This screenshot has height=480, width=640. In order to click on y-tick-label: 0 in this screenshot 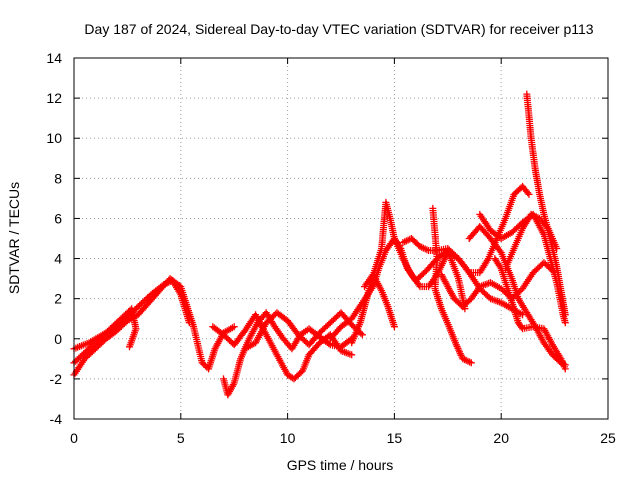, I will do `click(58, 339)`.